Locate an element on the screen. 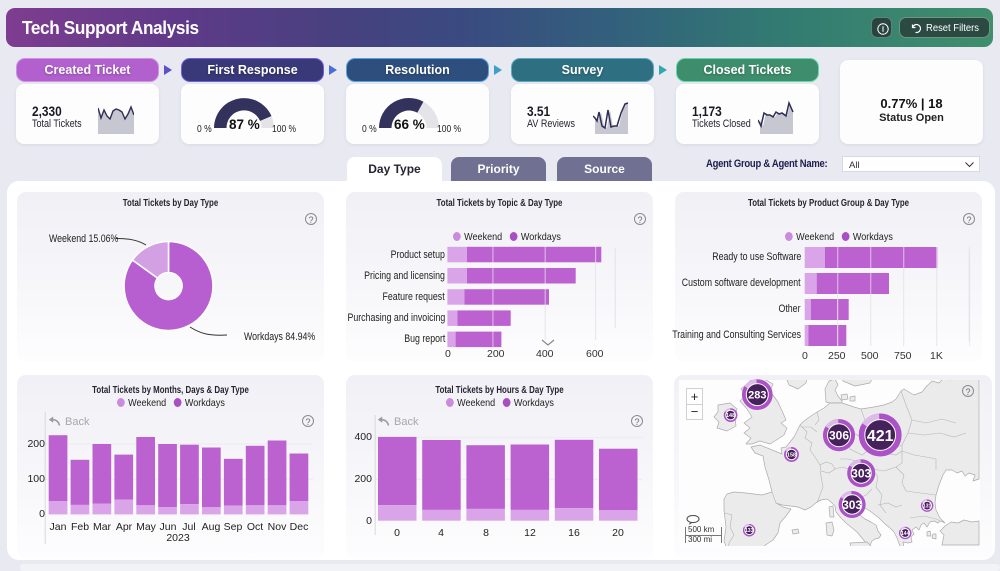 This screenshot has height=571, width=1000. svg-text: 148 is located at coordinates (730, 416).